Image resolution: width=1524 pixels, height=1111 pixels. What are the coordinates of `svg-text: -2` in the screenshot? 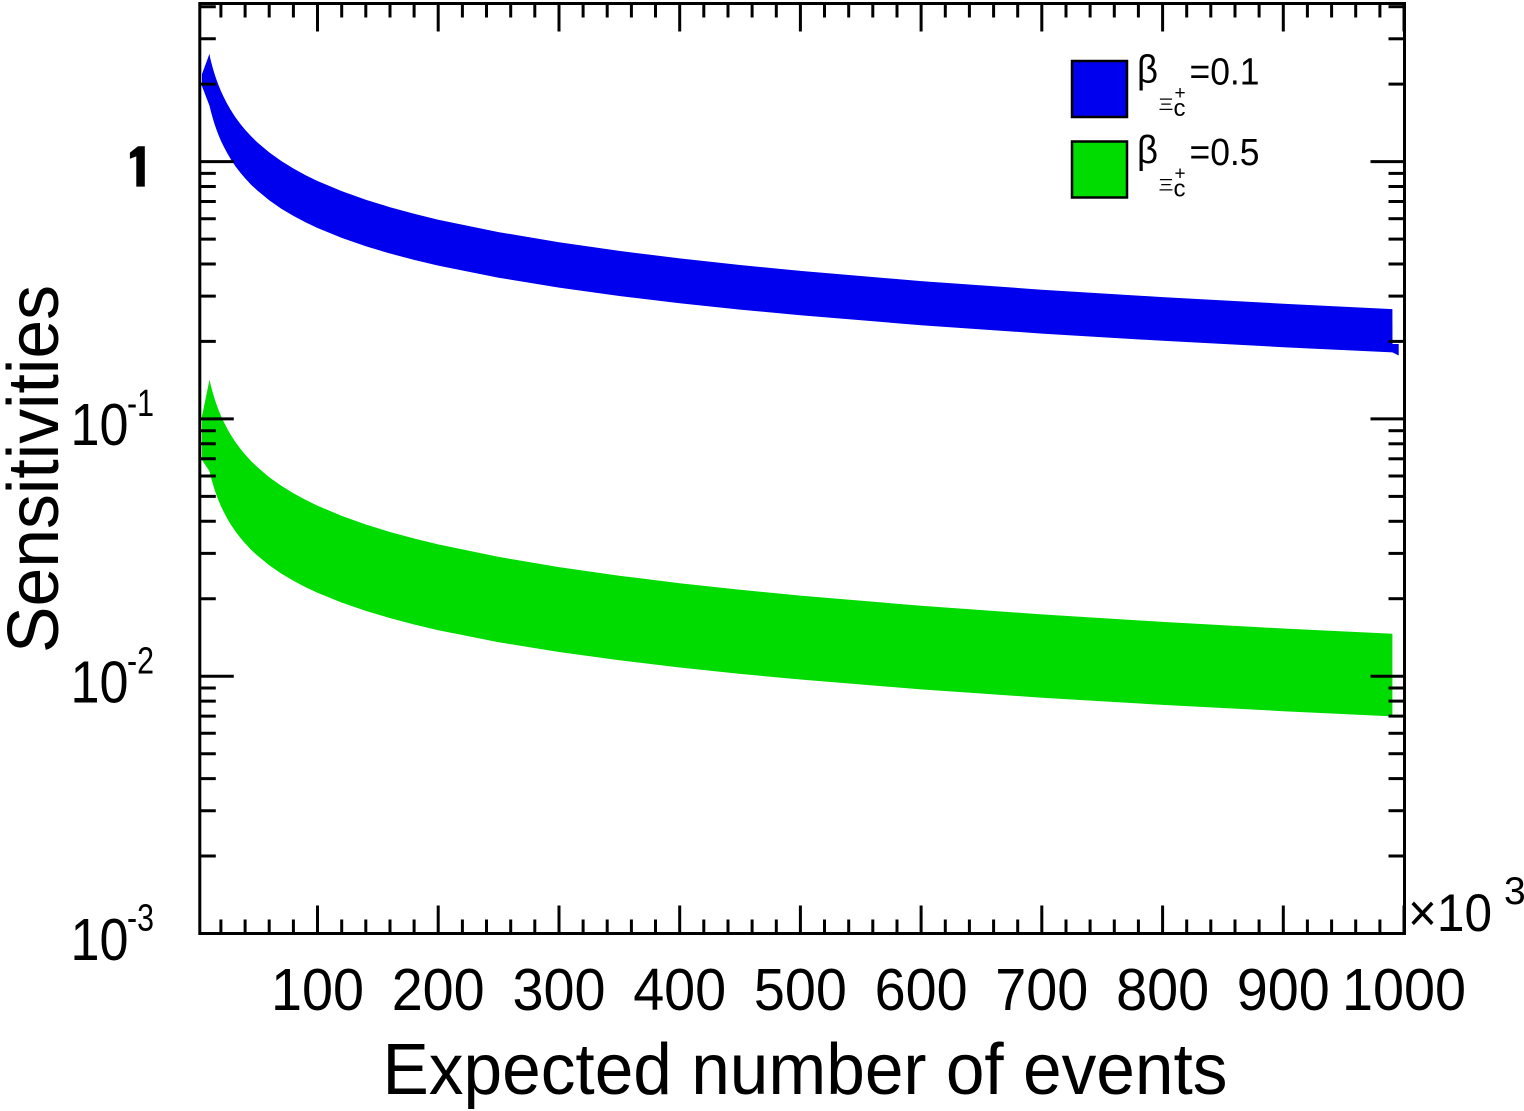 It's located at (140, 662).